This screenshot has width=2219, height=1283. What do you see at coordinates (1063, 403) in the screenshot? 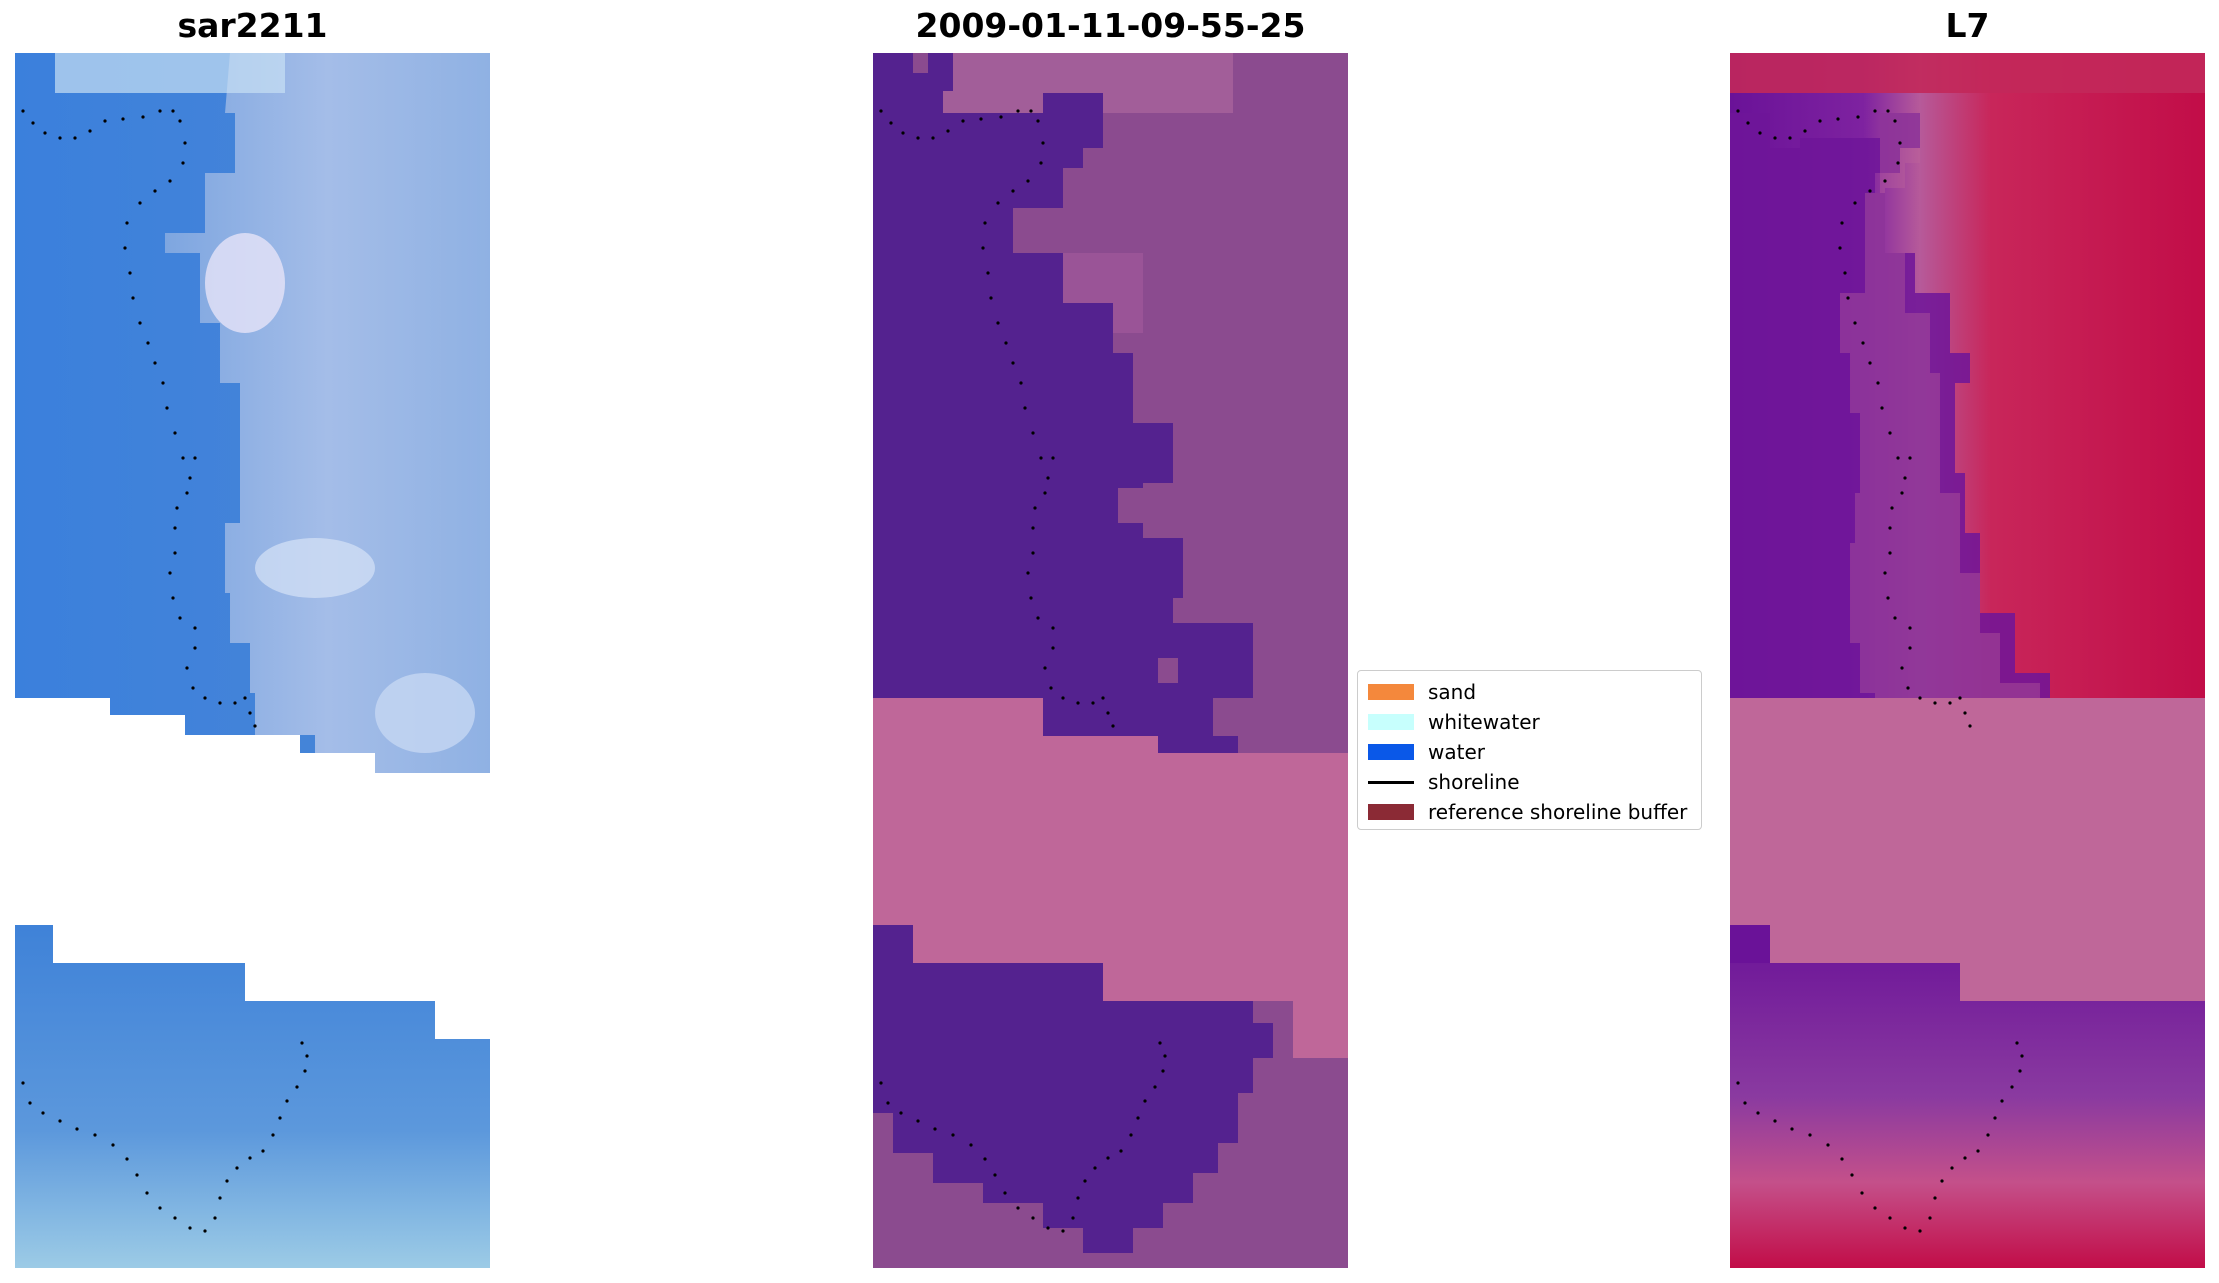
I see `class-water-upper` at bounding box center [1063, 403].